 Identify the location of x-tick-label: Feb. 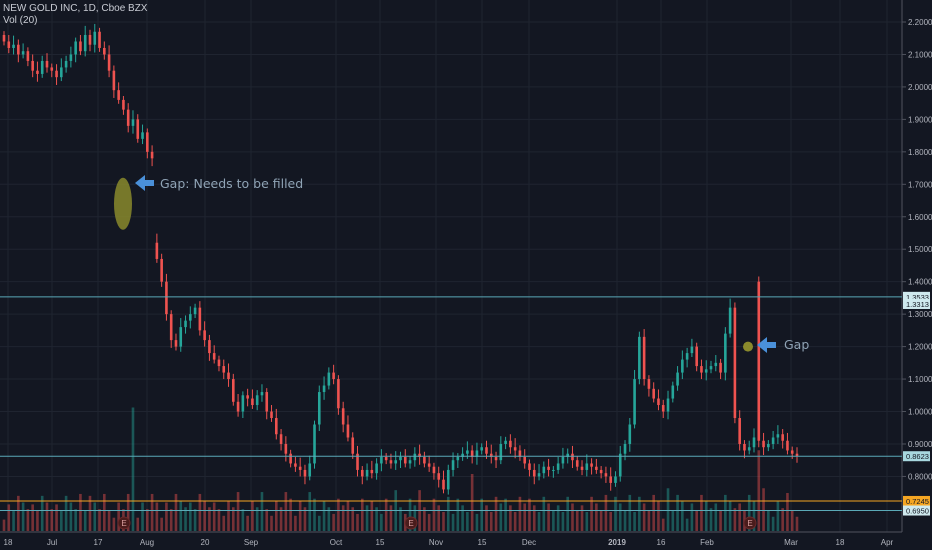
(707, 542).